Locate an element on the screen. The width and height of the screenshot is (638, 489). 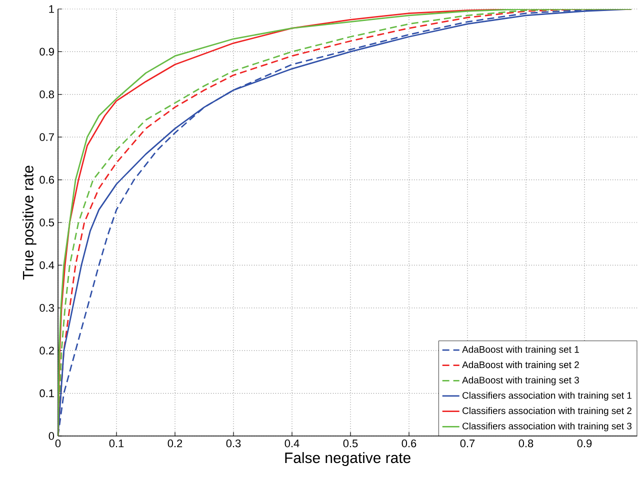
y-tick-label: 0.2 is located at coordinates (47, 350).